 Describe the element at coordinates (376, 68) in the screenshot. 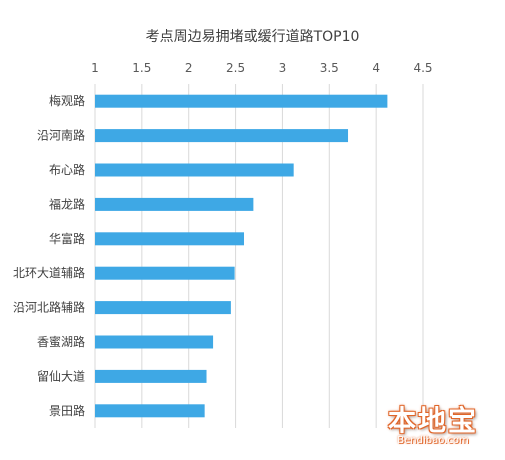

I see `x-tick-label: 4` at that location.